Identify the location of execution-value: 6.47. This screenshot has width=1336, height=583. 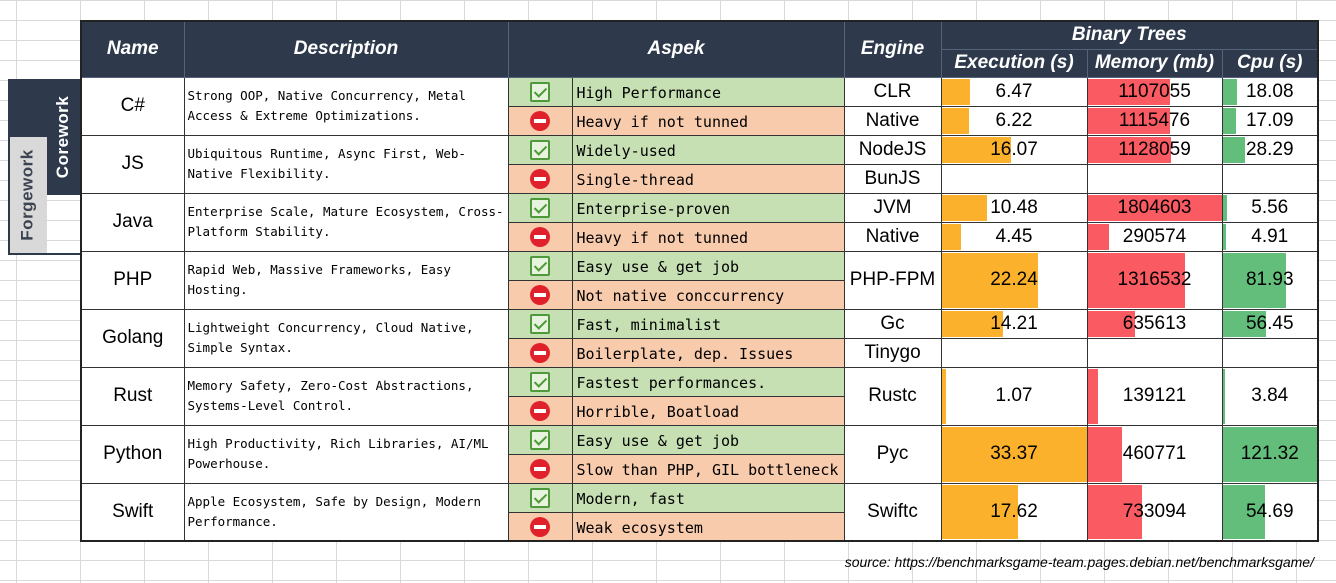
(1014, 91).